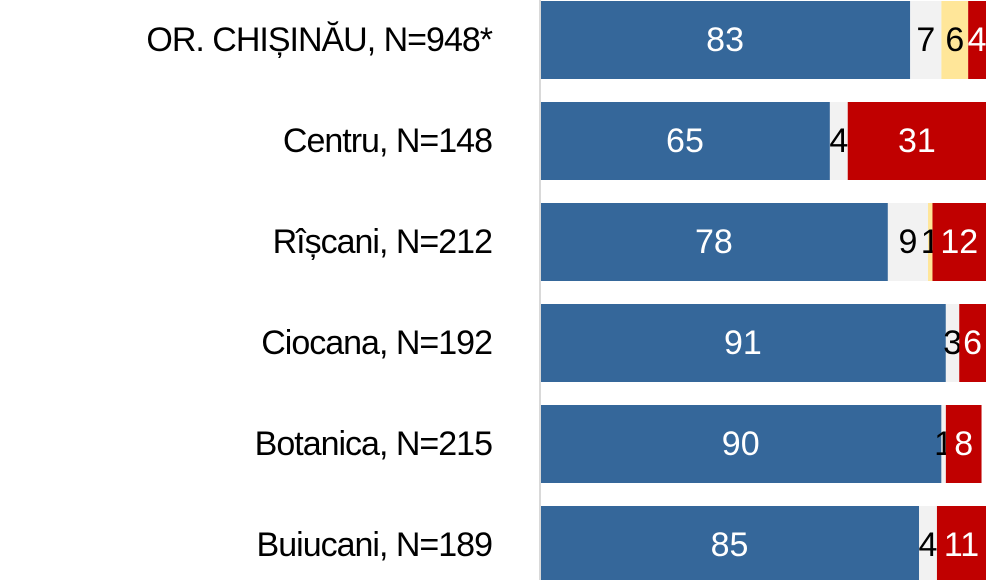 The height and width of the screenshot is (585, 987). I want to click on value-label: 12, so click(959, 242).